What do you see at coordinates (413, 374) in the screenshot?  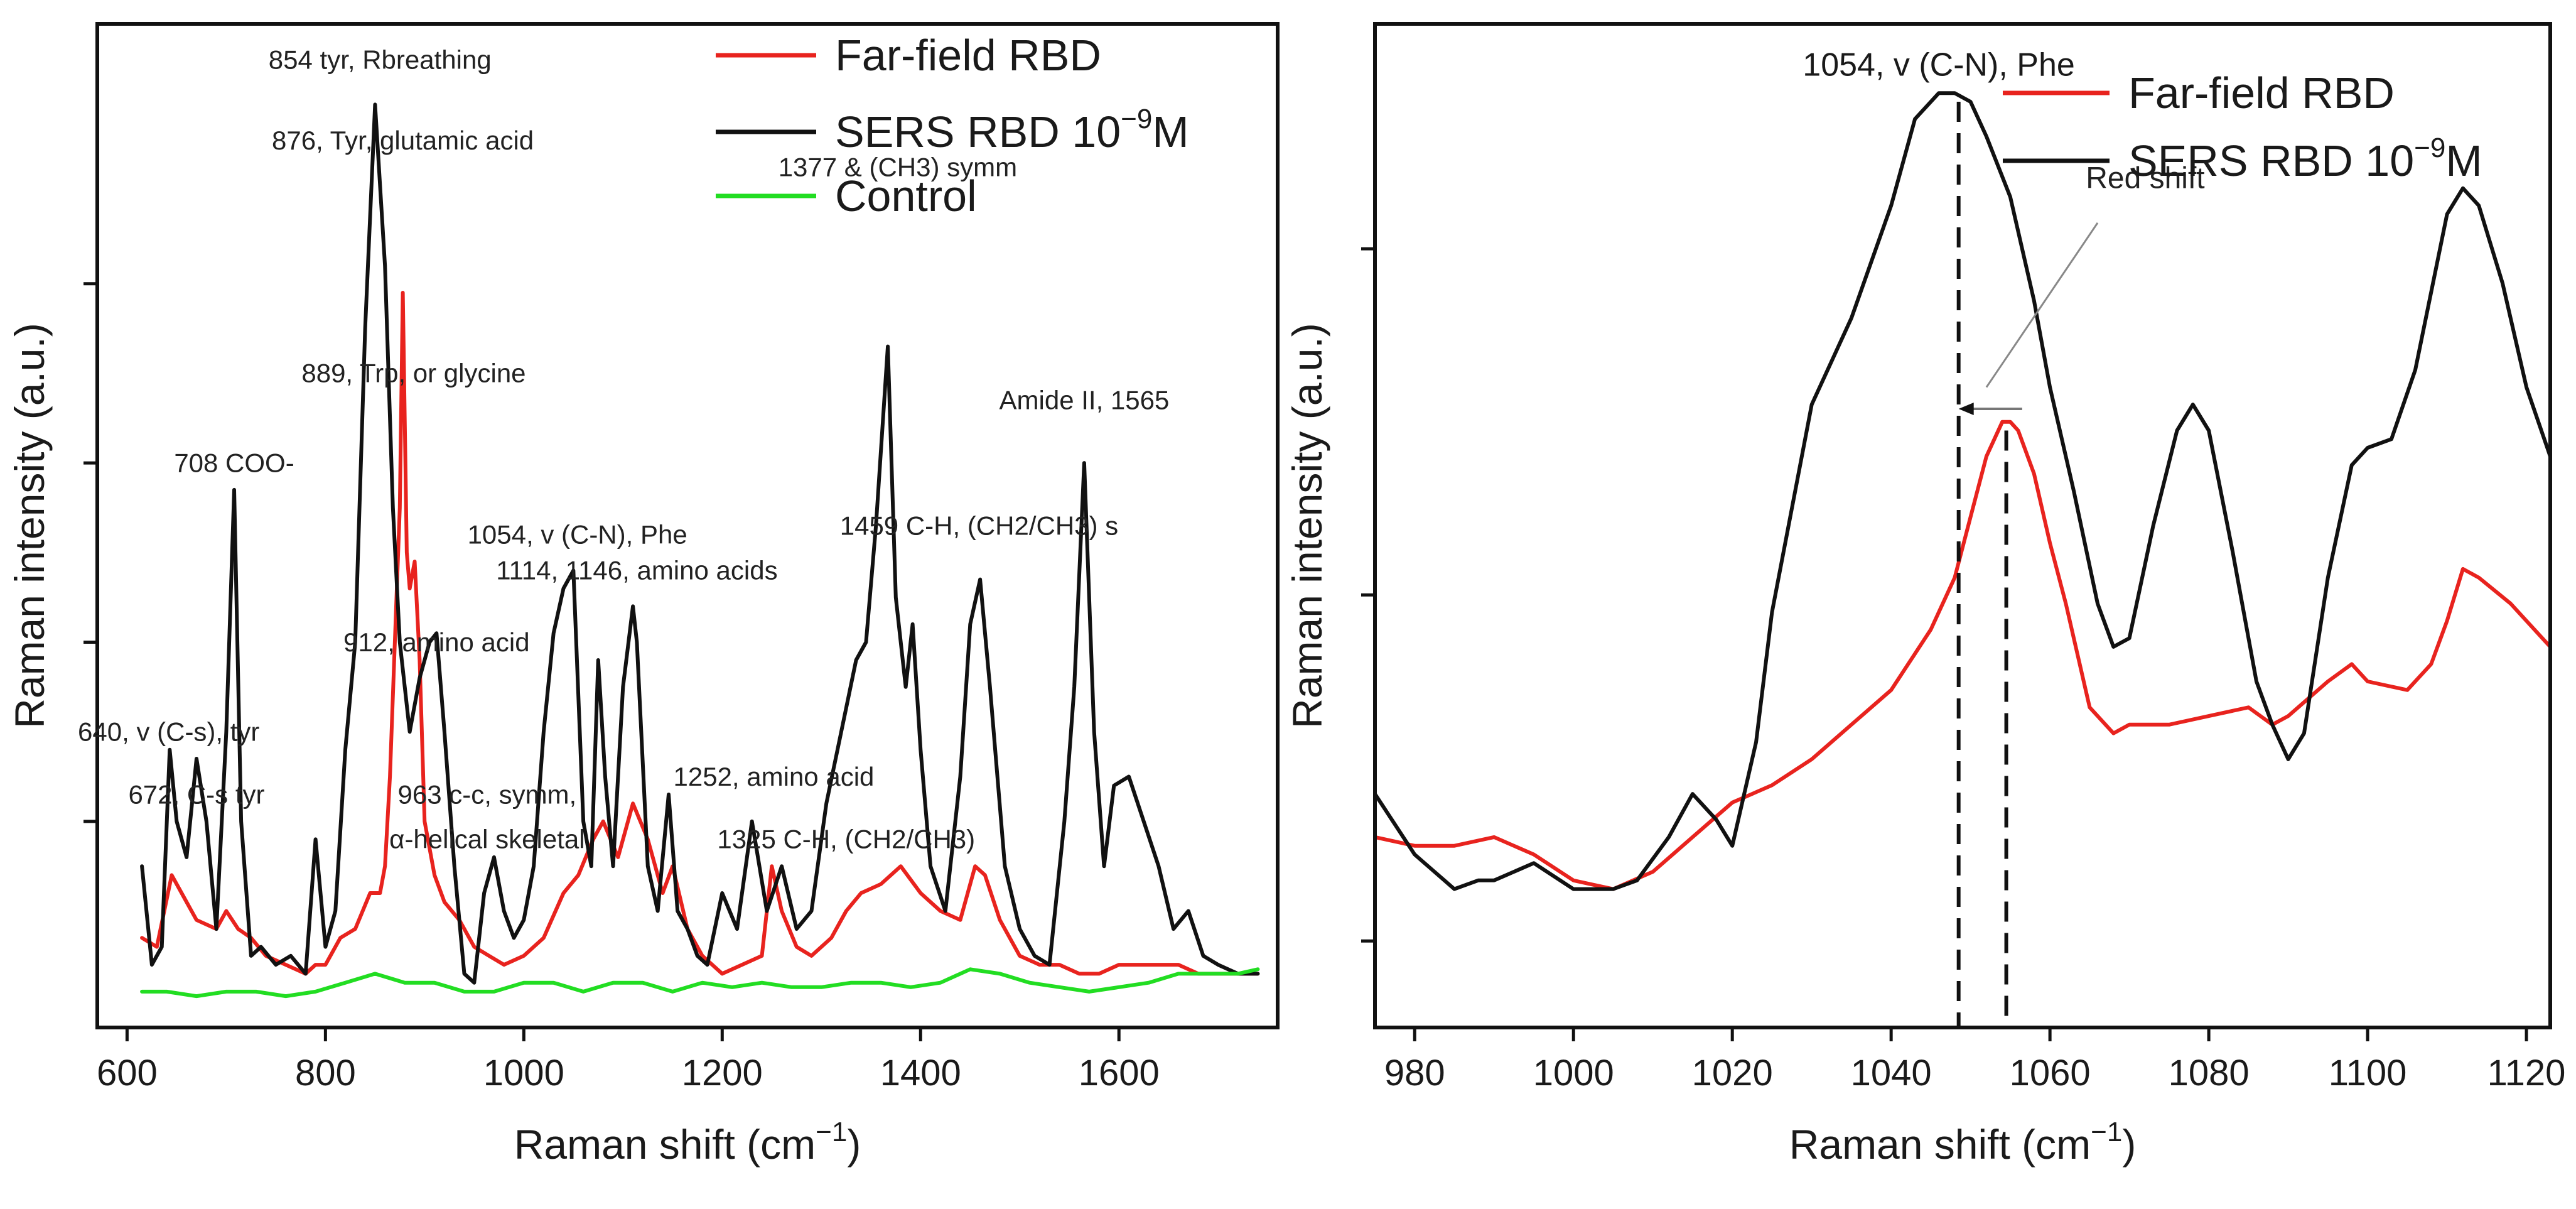 I see `left-annotation-889-trp-or-glycine: 889, Trp, or glycine` at bounding box center [413, 374].